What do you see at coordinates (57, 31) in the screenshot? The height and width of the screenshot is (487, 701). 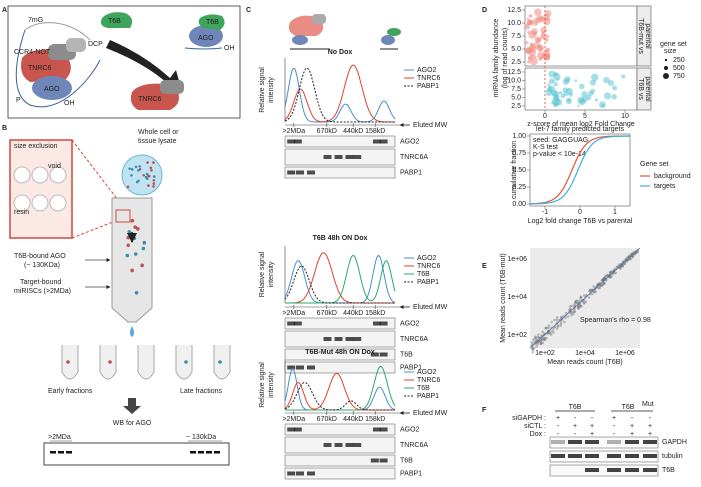 I see `mrna-tail` at bounding box center [57, 31].